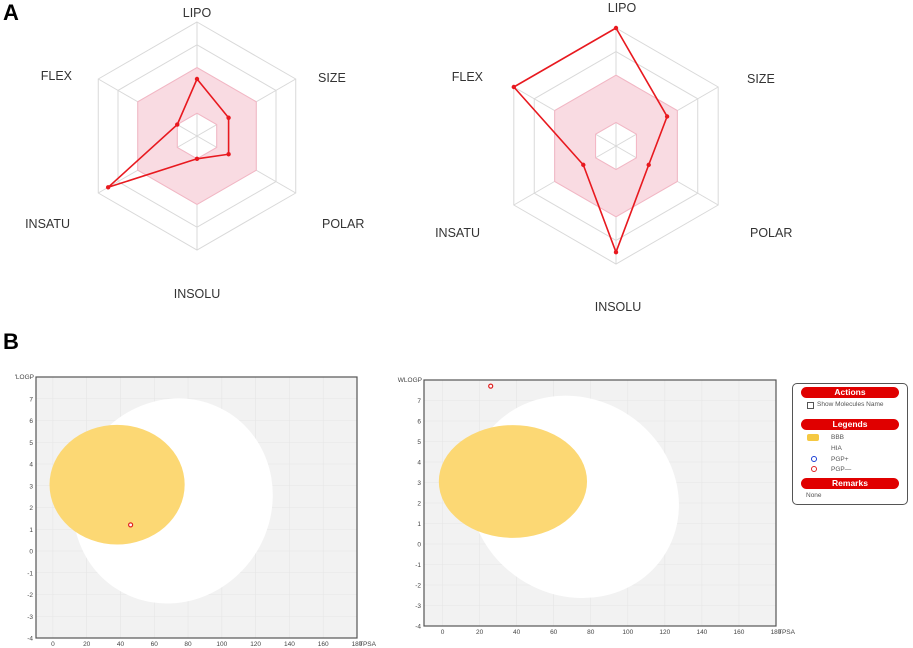 Image resolution: width=913 pixels, height=648 pixels. I want to click on show-names-label: Show Molecules Name, so click(850, 404).